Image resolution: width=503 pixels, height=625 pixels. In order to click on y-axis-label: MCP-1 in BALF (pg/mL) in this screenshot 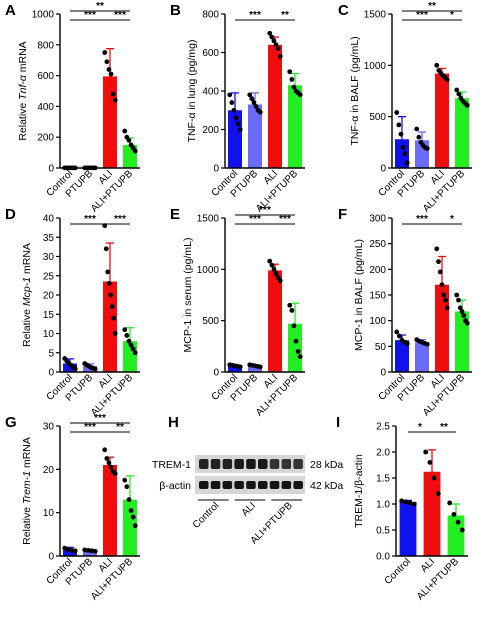, I will do `click(359, 295)`.